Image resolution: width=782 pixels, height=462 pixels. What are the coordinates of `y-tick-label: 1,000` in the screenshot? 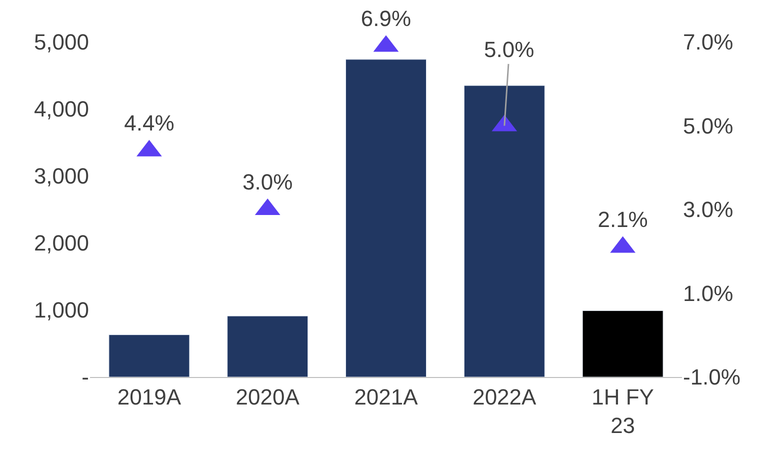 It's located at (61, 310).